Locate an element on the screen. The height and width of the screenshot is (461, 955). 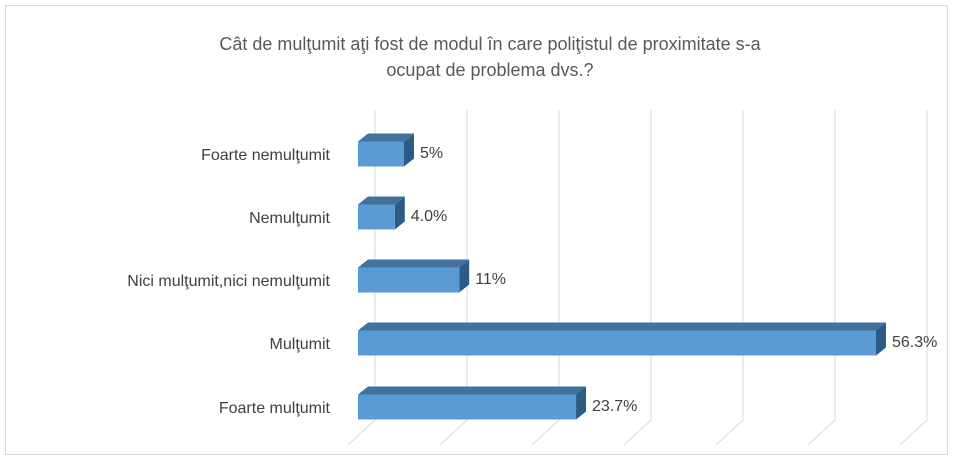
y-tick-label: Nici mulţumit,nici nemulţumit is located at coordinates (228, 281).